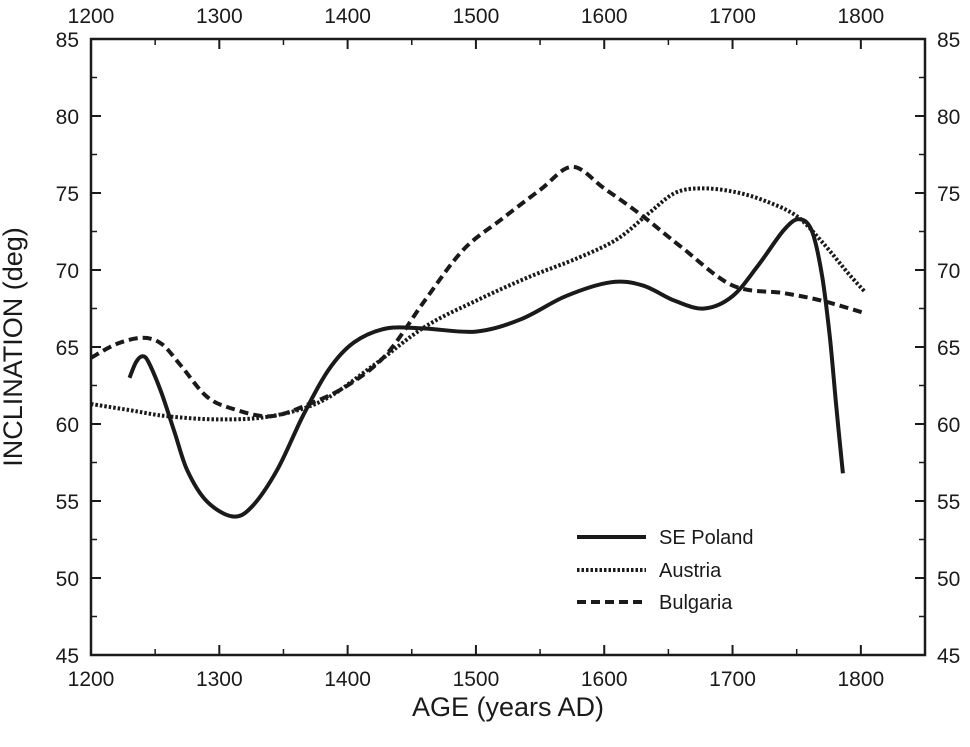 The height and width of the screenshot is (747, 970). What do you see at coordinates (948, 579) in the screenshot?
I see `y-tick-label-right: 50` at bounding box center [948, 579].